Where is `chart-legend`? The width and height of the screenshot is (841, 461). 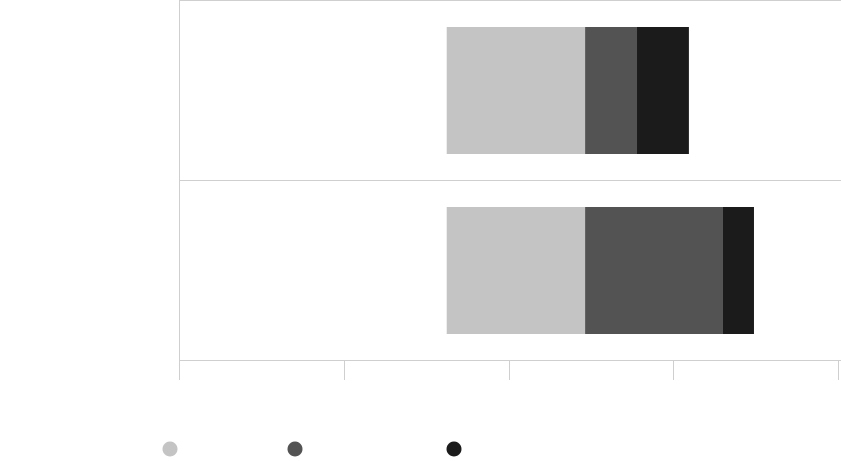
chart-legend is located at coordinates (312, 449).